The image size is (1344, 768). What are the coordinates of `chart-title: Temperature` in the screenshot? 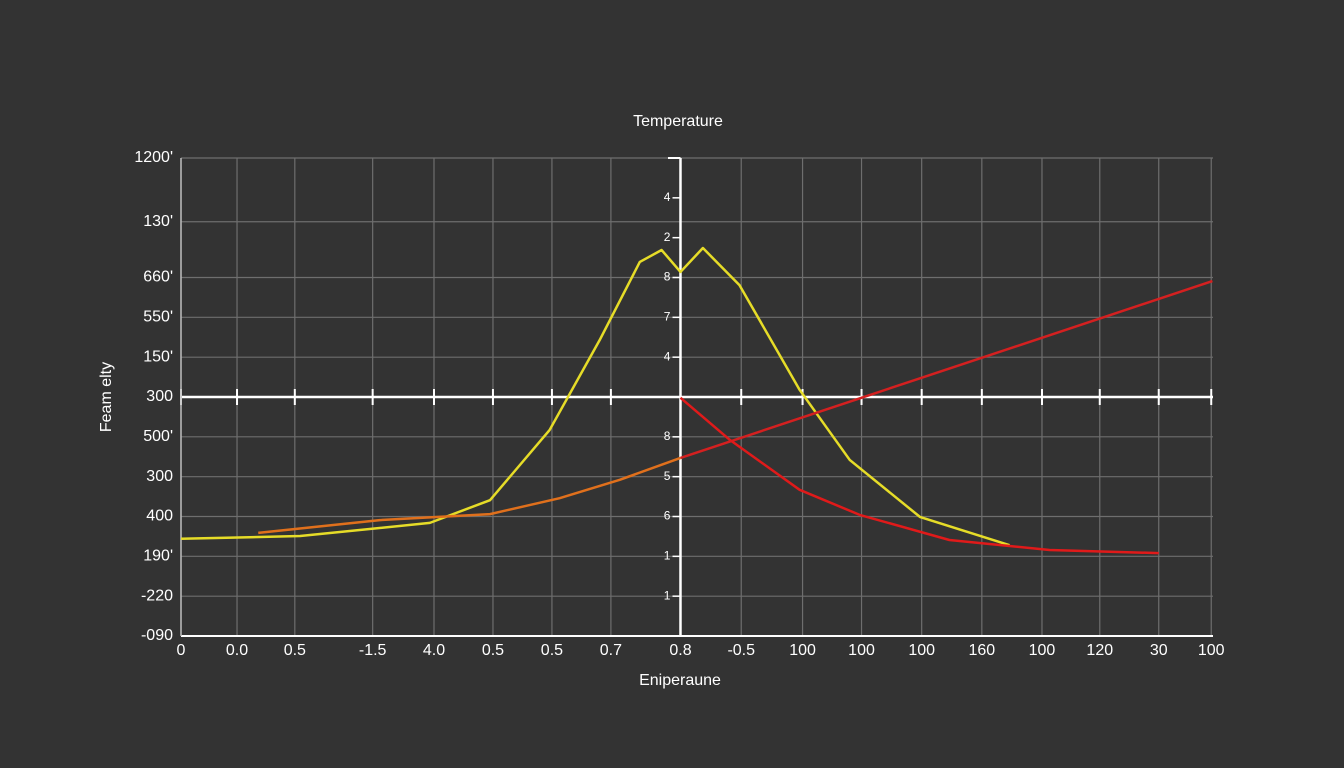 It's located at (678, 121).